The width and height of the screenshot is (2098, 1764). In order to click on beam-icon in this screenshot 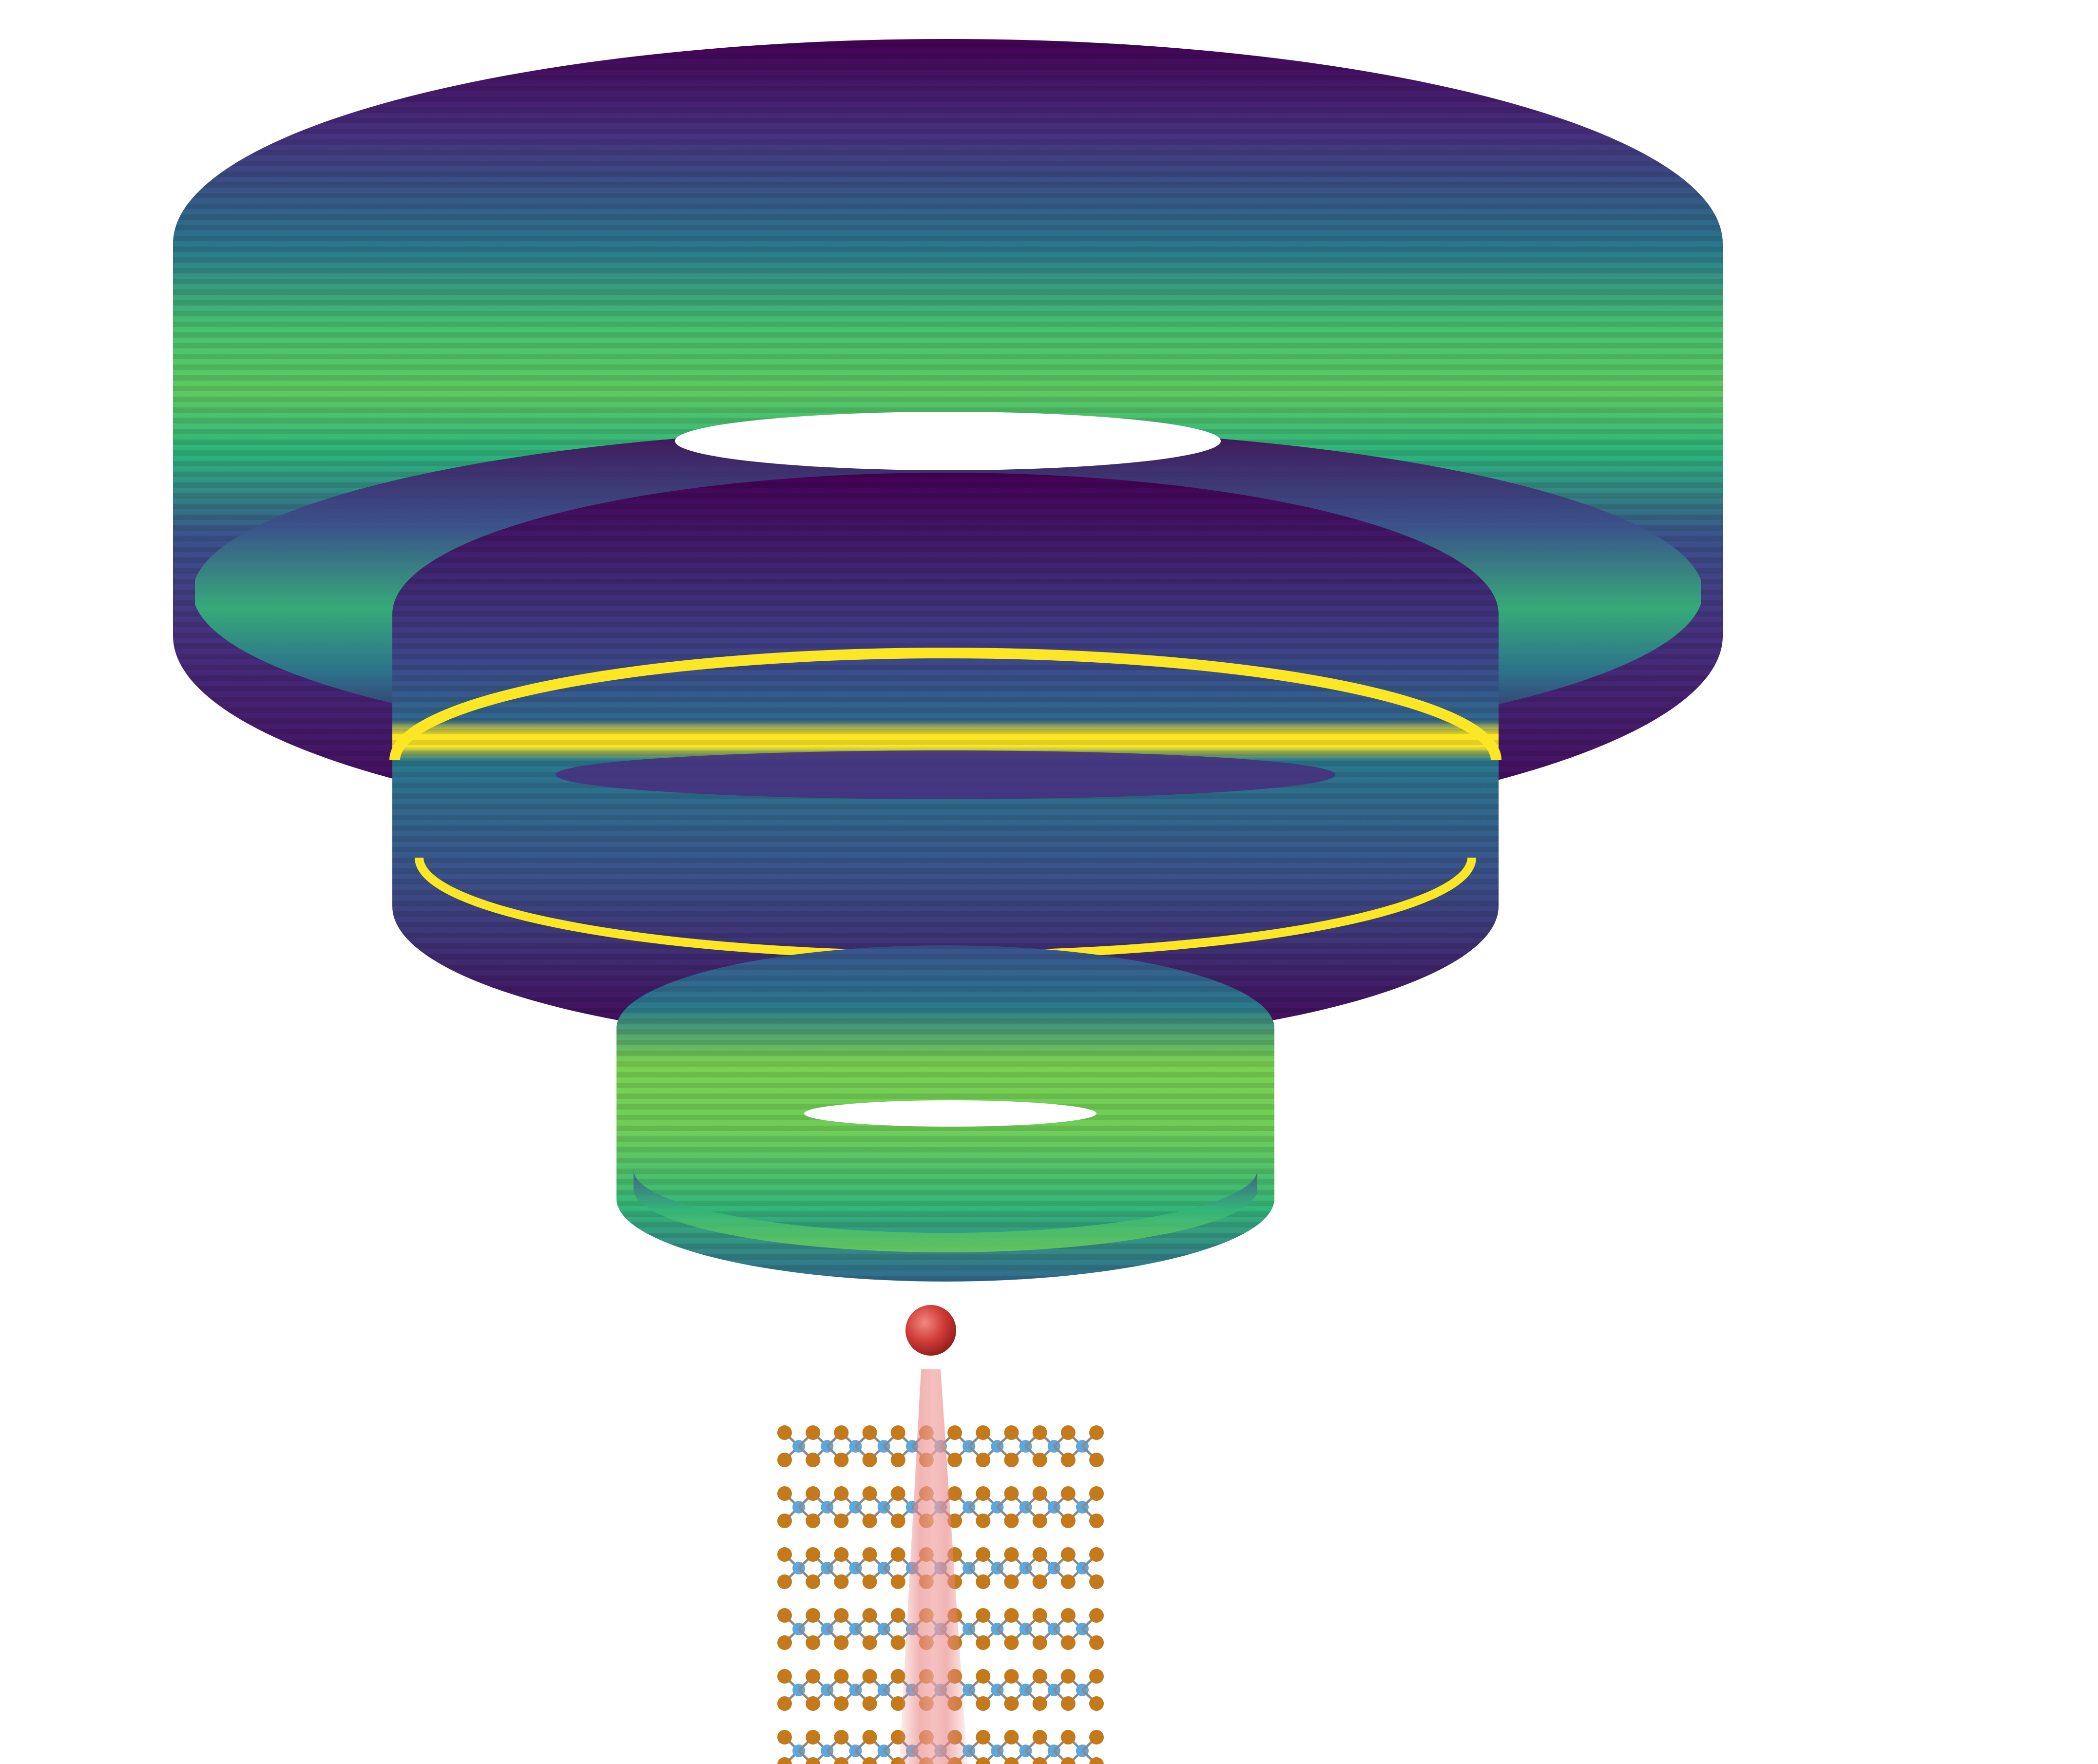, I will do `click(933, 1567)`.